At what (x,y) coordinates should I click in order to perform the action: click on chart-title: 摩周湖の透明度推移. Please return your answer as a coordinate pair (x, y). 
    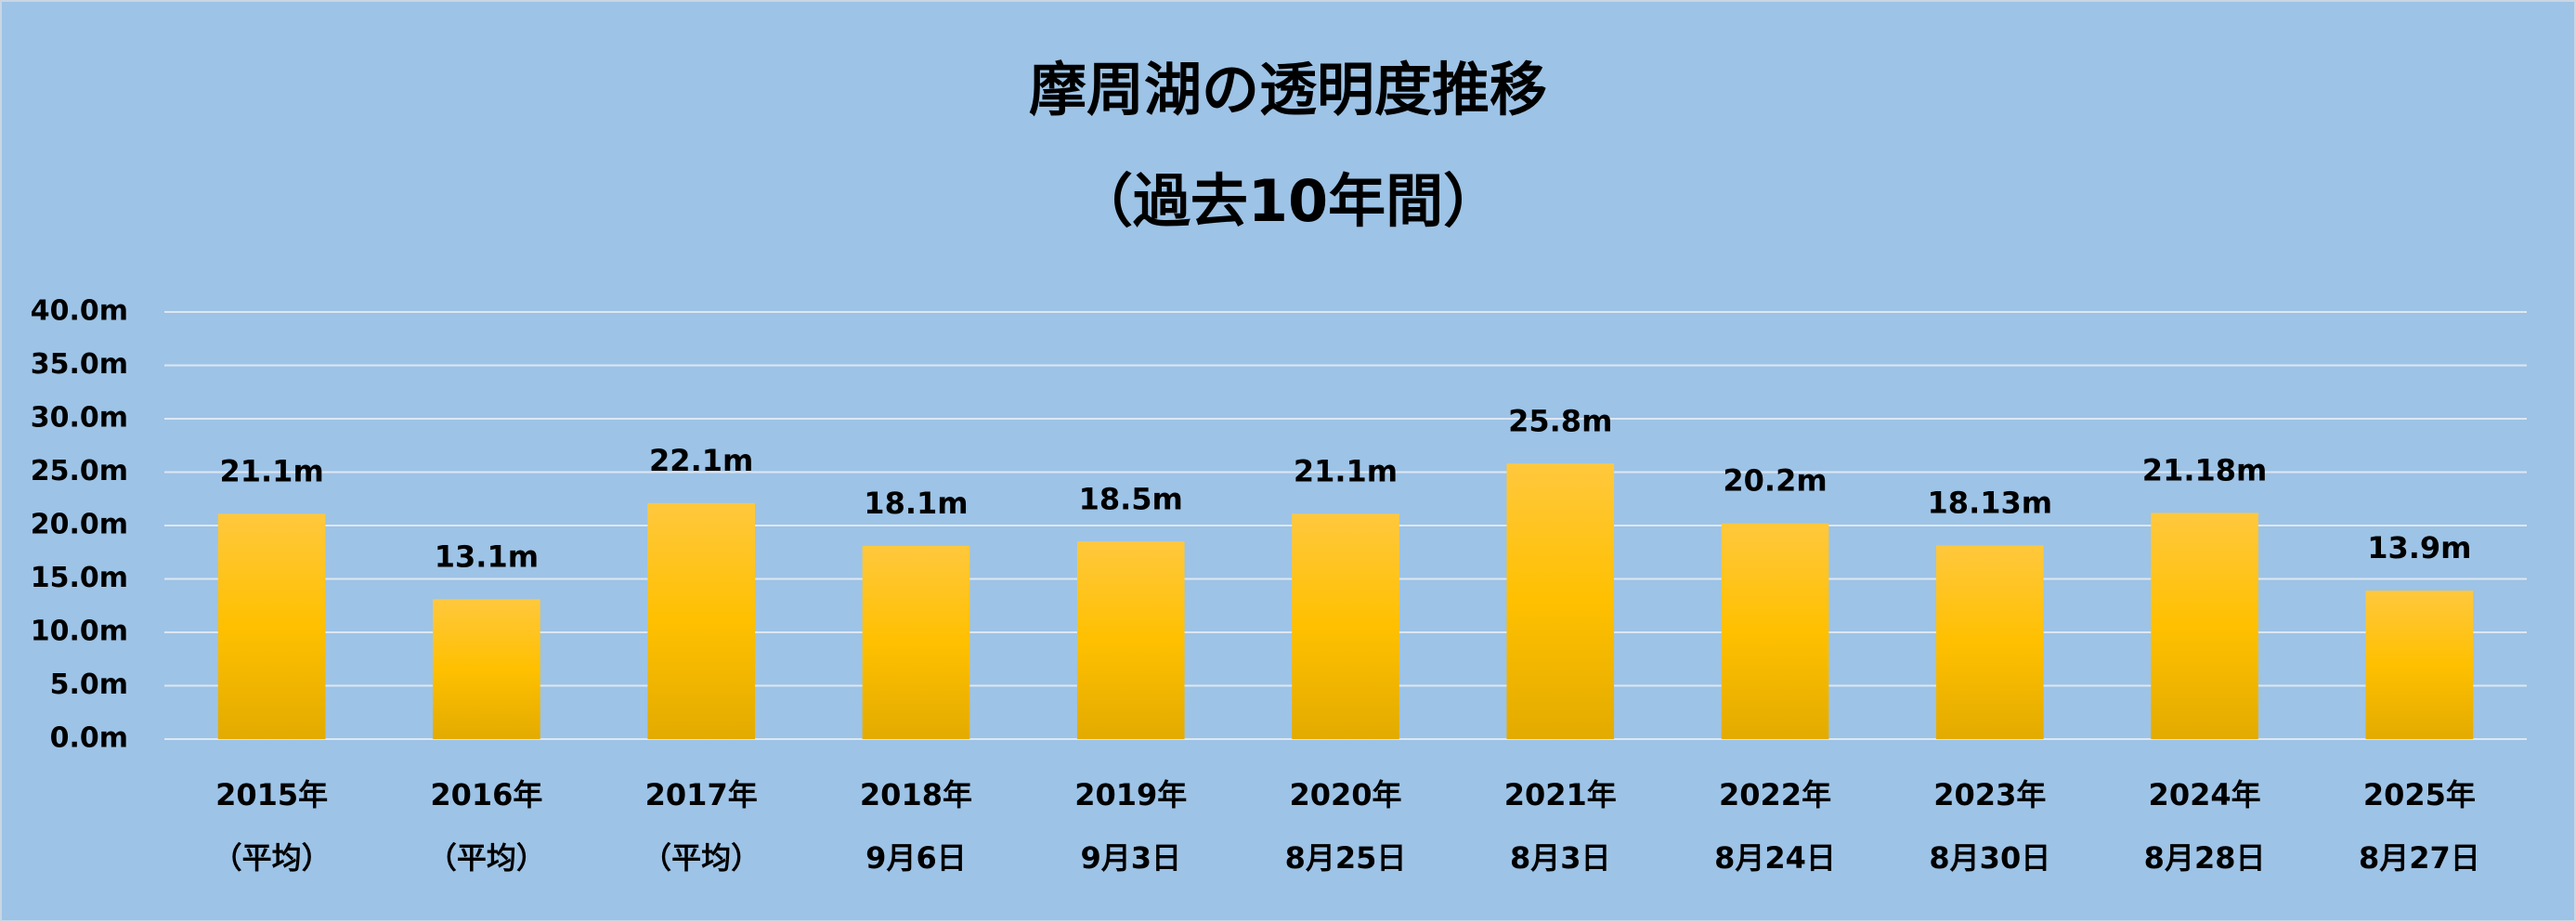
    Looking at the image, I should click on (1288, 89).